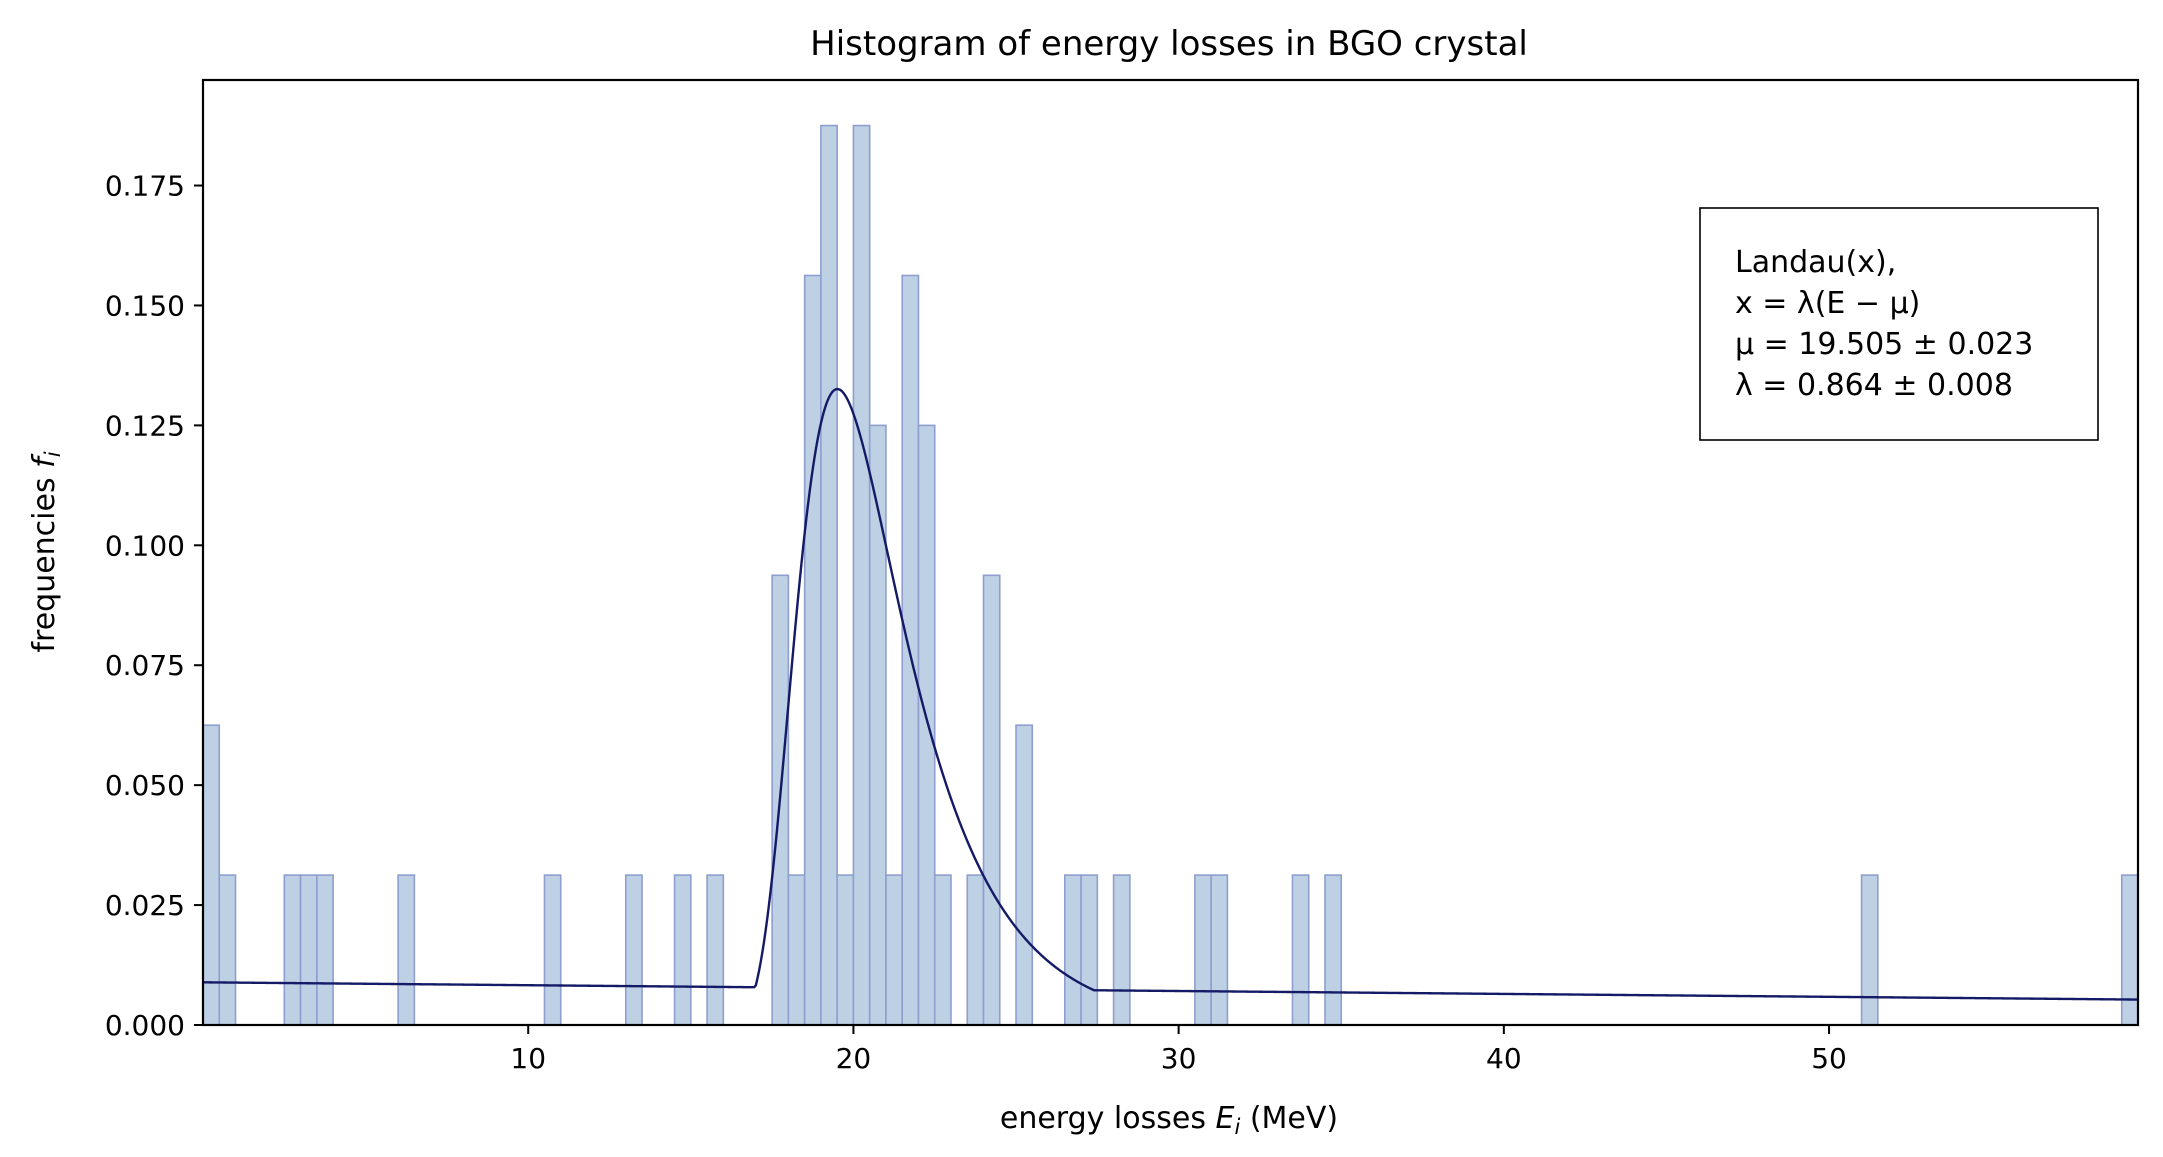 The image size is (2163, 1157). What do you see at coordinates (1179, 1058) in the screenshot?
I see `x-tick-label: 30` at bounding box center [1179, 1058].